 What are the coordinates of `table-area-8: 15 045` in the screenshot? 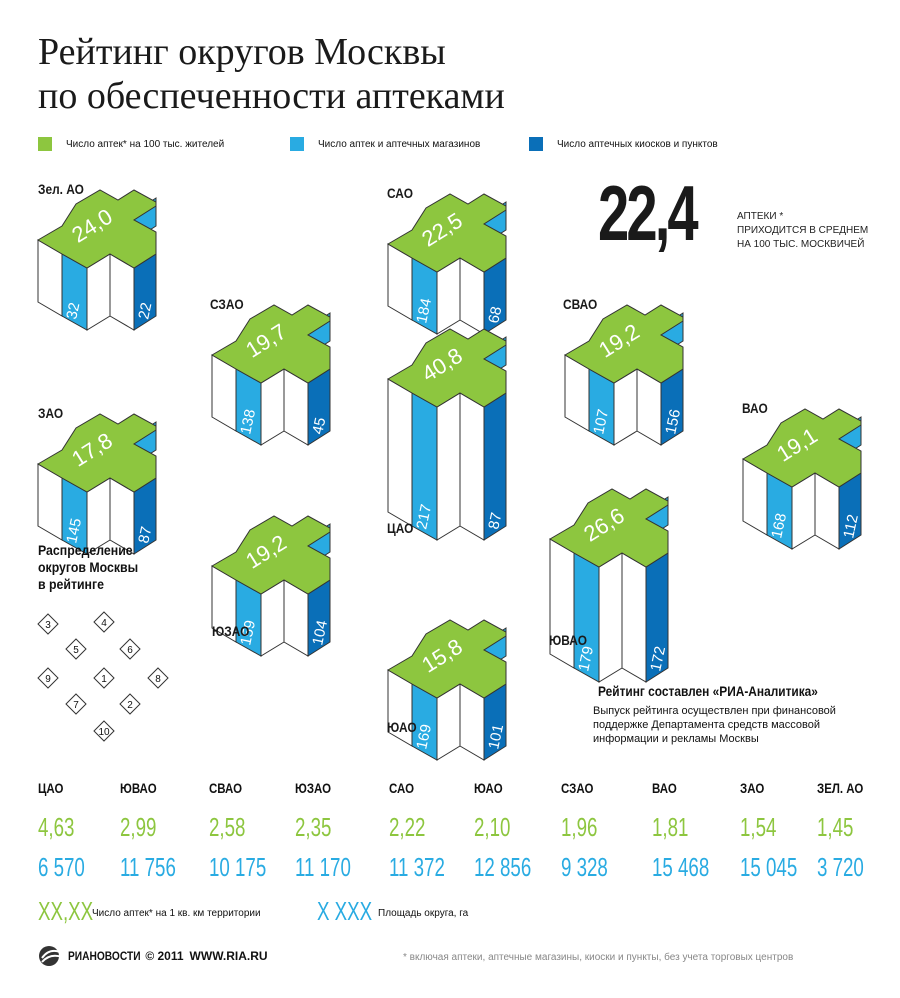 It's located at (769, 867).